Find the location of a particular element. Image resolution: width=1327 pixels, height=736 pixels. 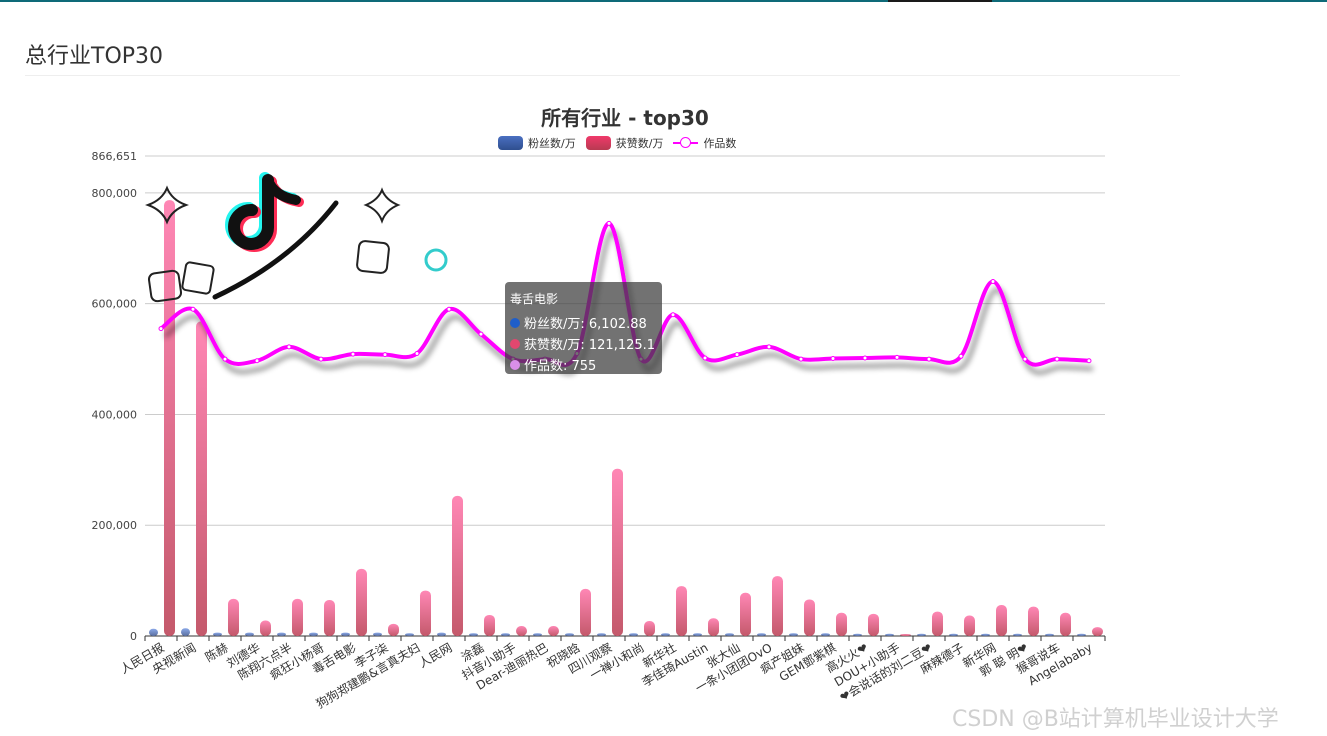

legend-label-works: 作品数 is located at coordinates (720, 143).